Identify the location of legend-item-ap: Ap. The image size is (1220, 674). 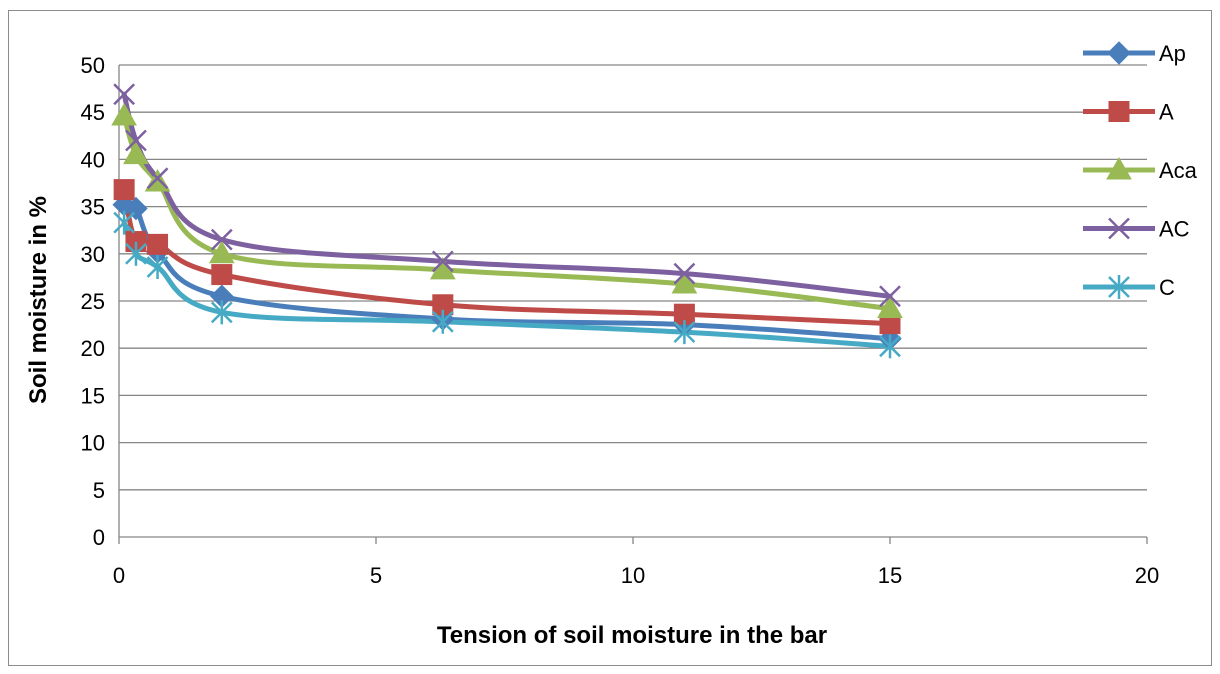
(1134, 53).